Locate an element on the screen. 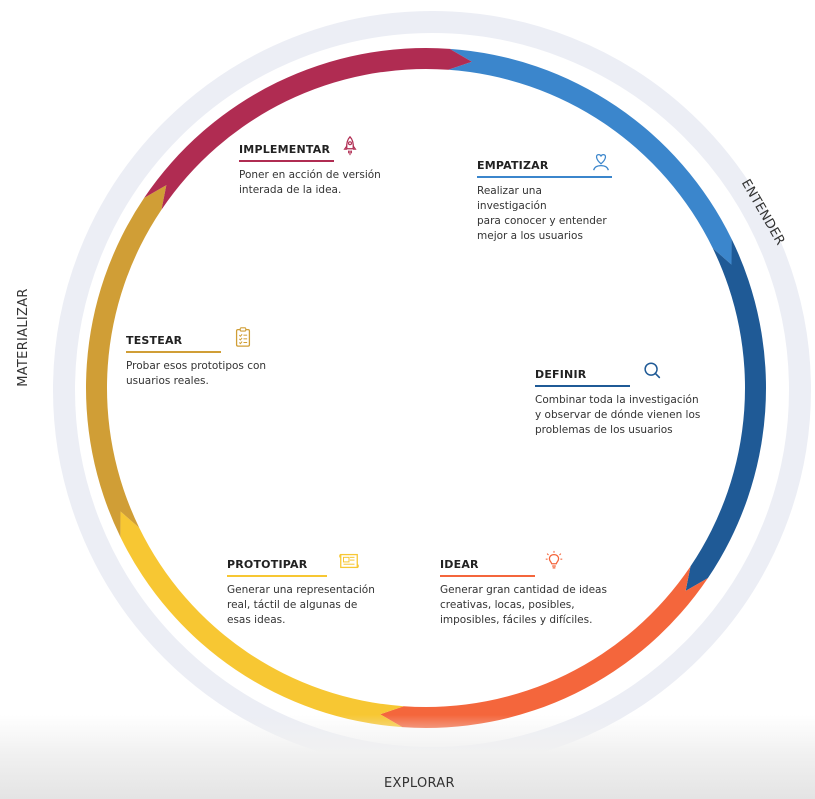 Image resolution: width=815 pixels, height=799 pixels. bottom-shade is located at coordinates (407, 757).